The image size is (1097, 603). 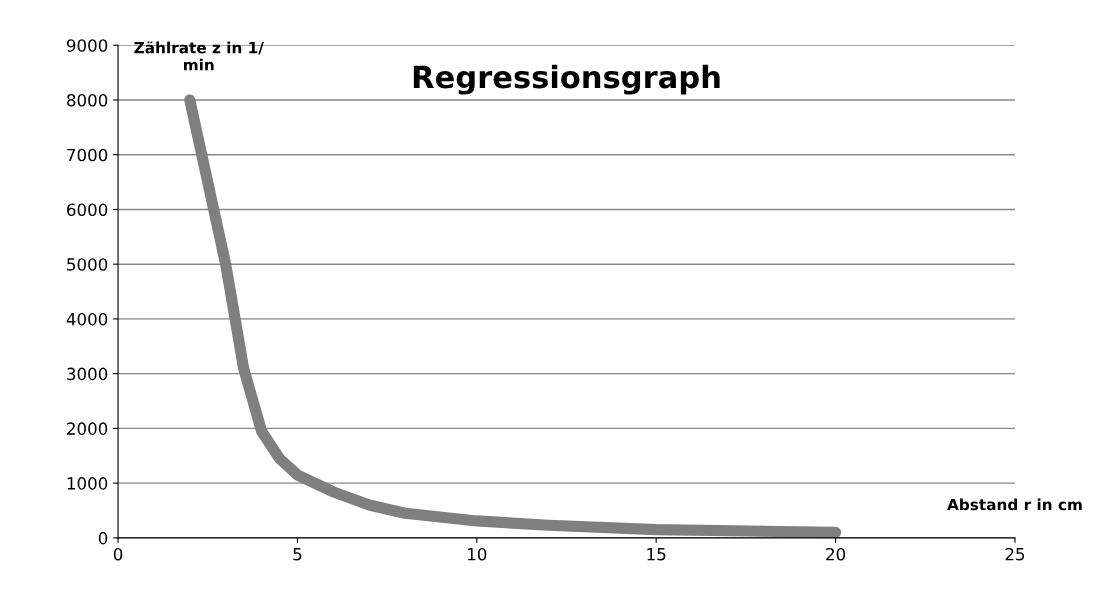 What do you see at coordinates (87, 45) in the screenshot?
I see `y-tick-label: 9000` at bounding box center [87, 45].